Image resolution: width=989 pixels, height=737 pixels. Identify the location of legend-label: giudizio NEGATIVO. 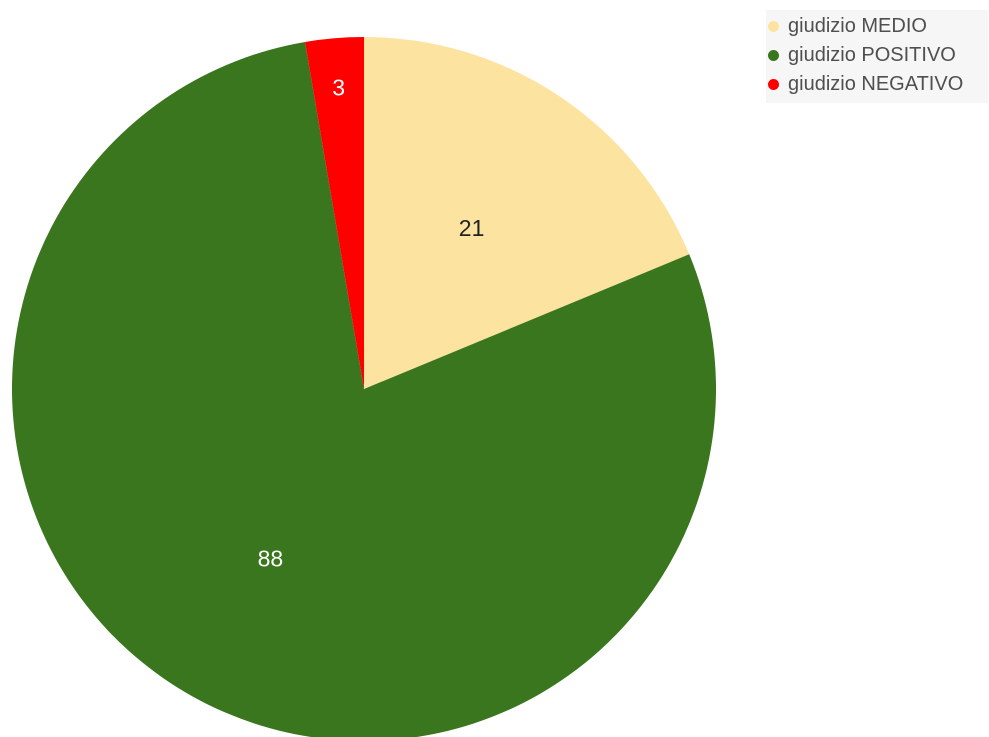
(876, 84).